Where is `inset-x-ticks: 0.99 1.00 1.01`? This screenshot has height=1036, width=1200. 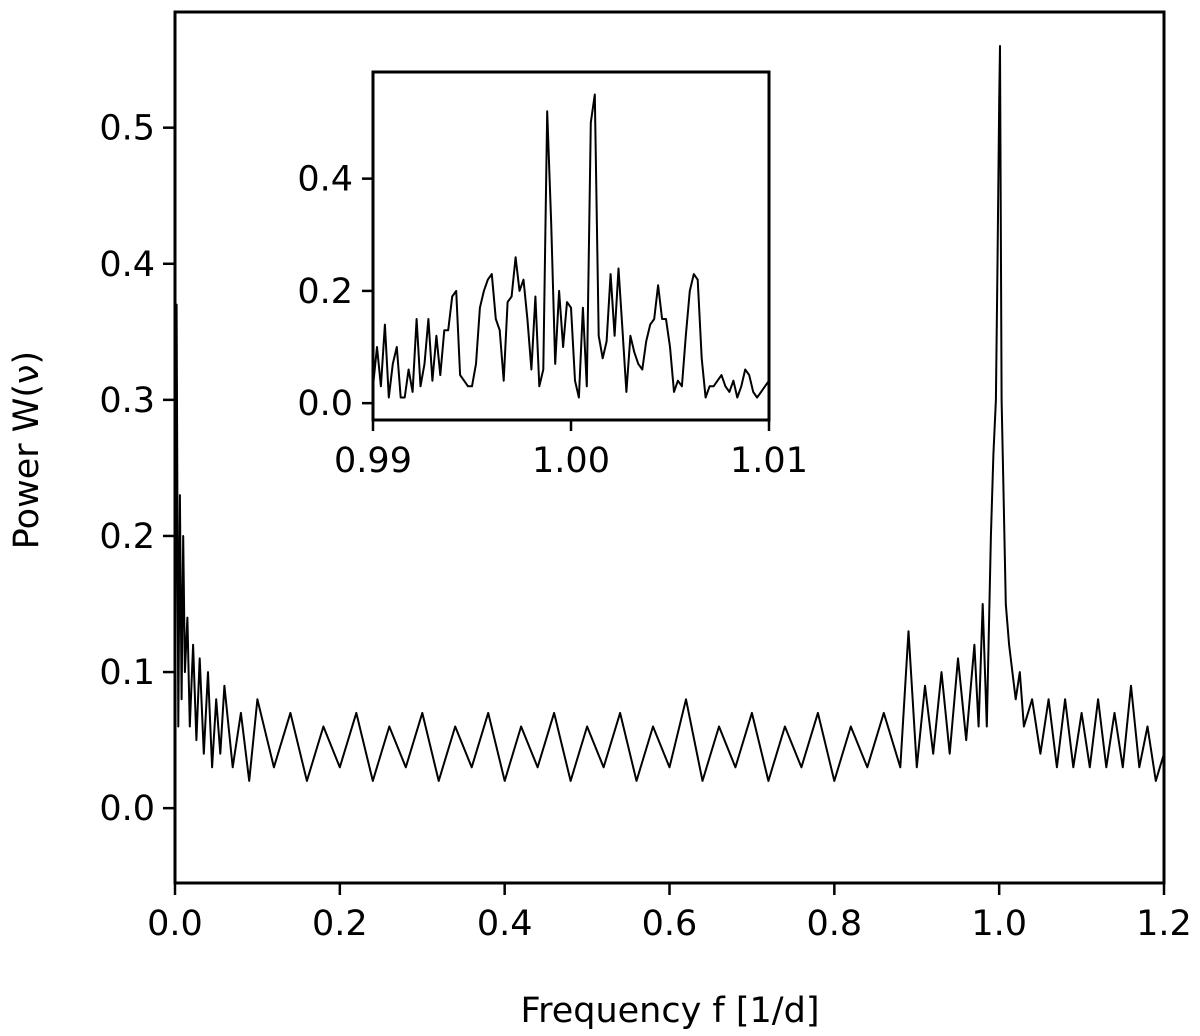 inset-x-ticks: 0.99 1.00 1.01 is located at coordinates (571, 450).